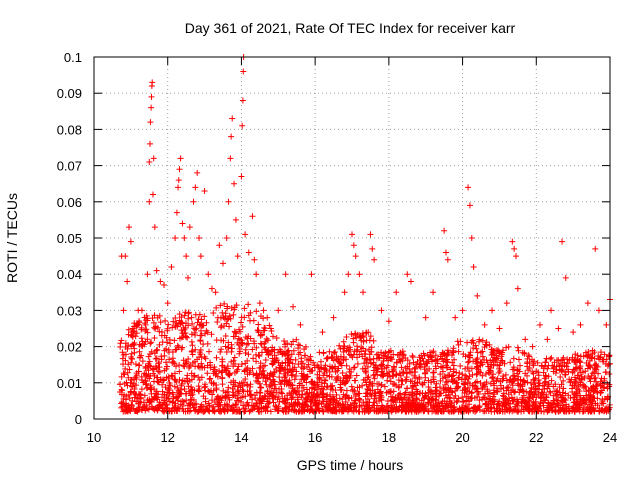  Describe the element at coordinates (69, 238) in the screenshot. I see `y-tick-labels: 0 0.01 0.02 0.03 0.04 0.05 0.06 0.07 0.08 0.09 0.1` at that location.